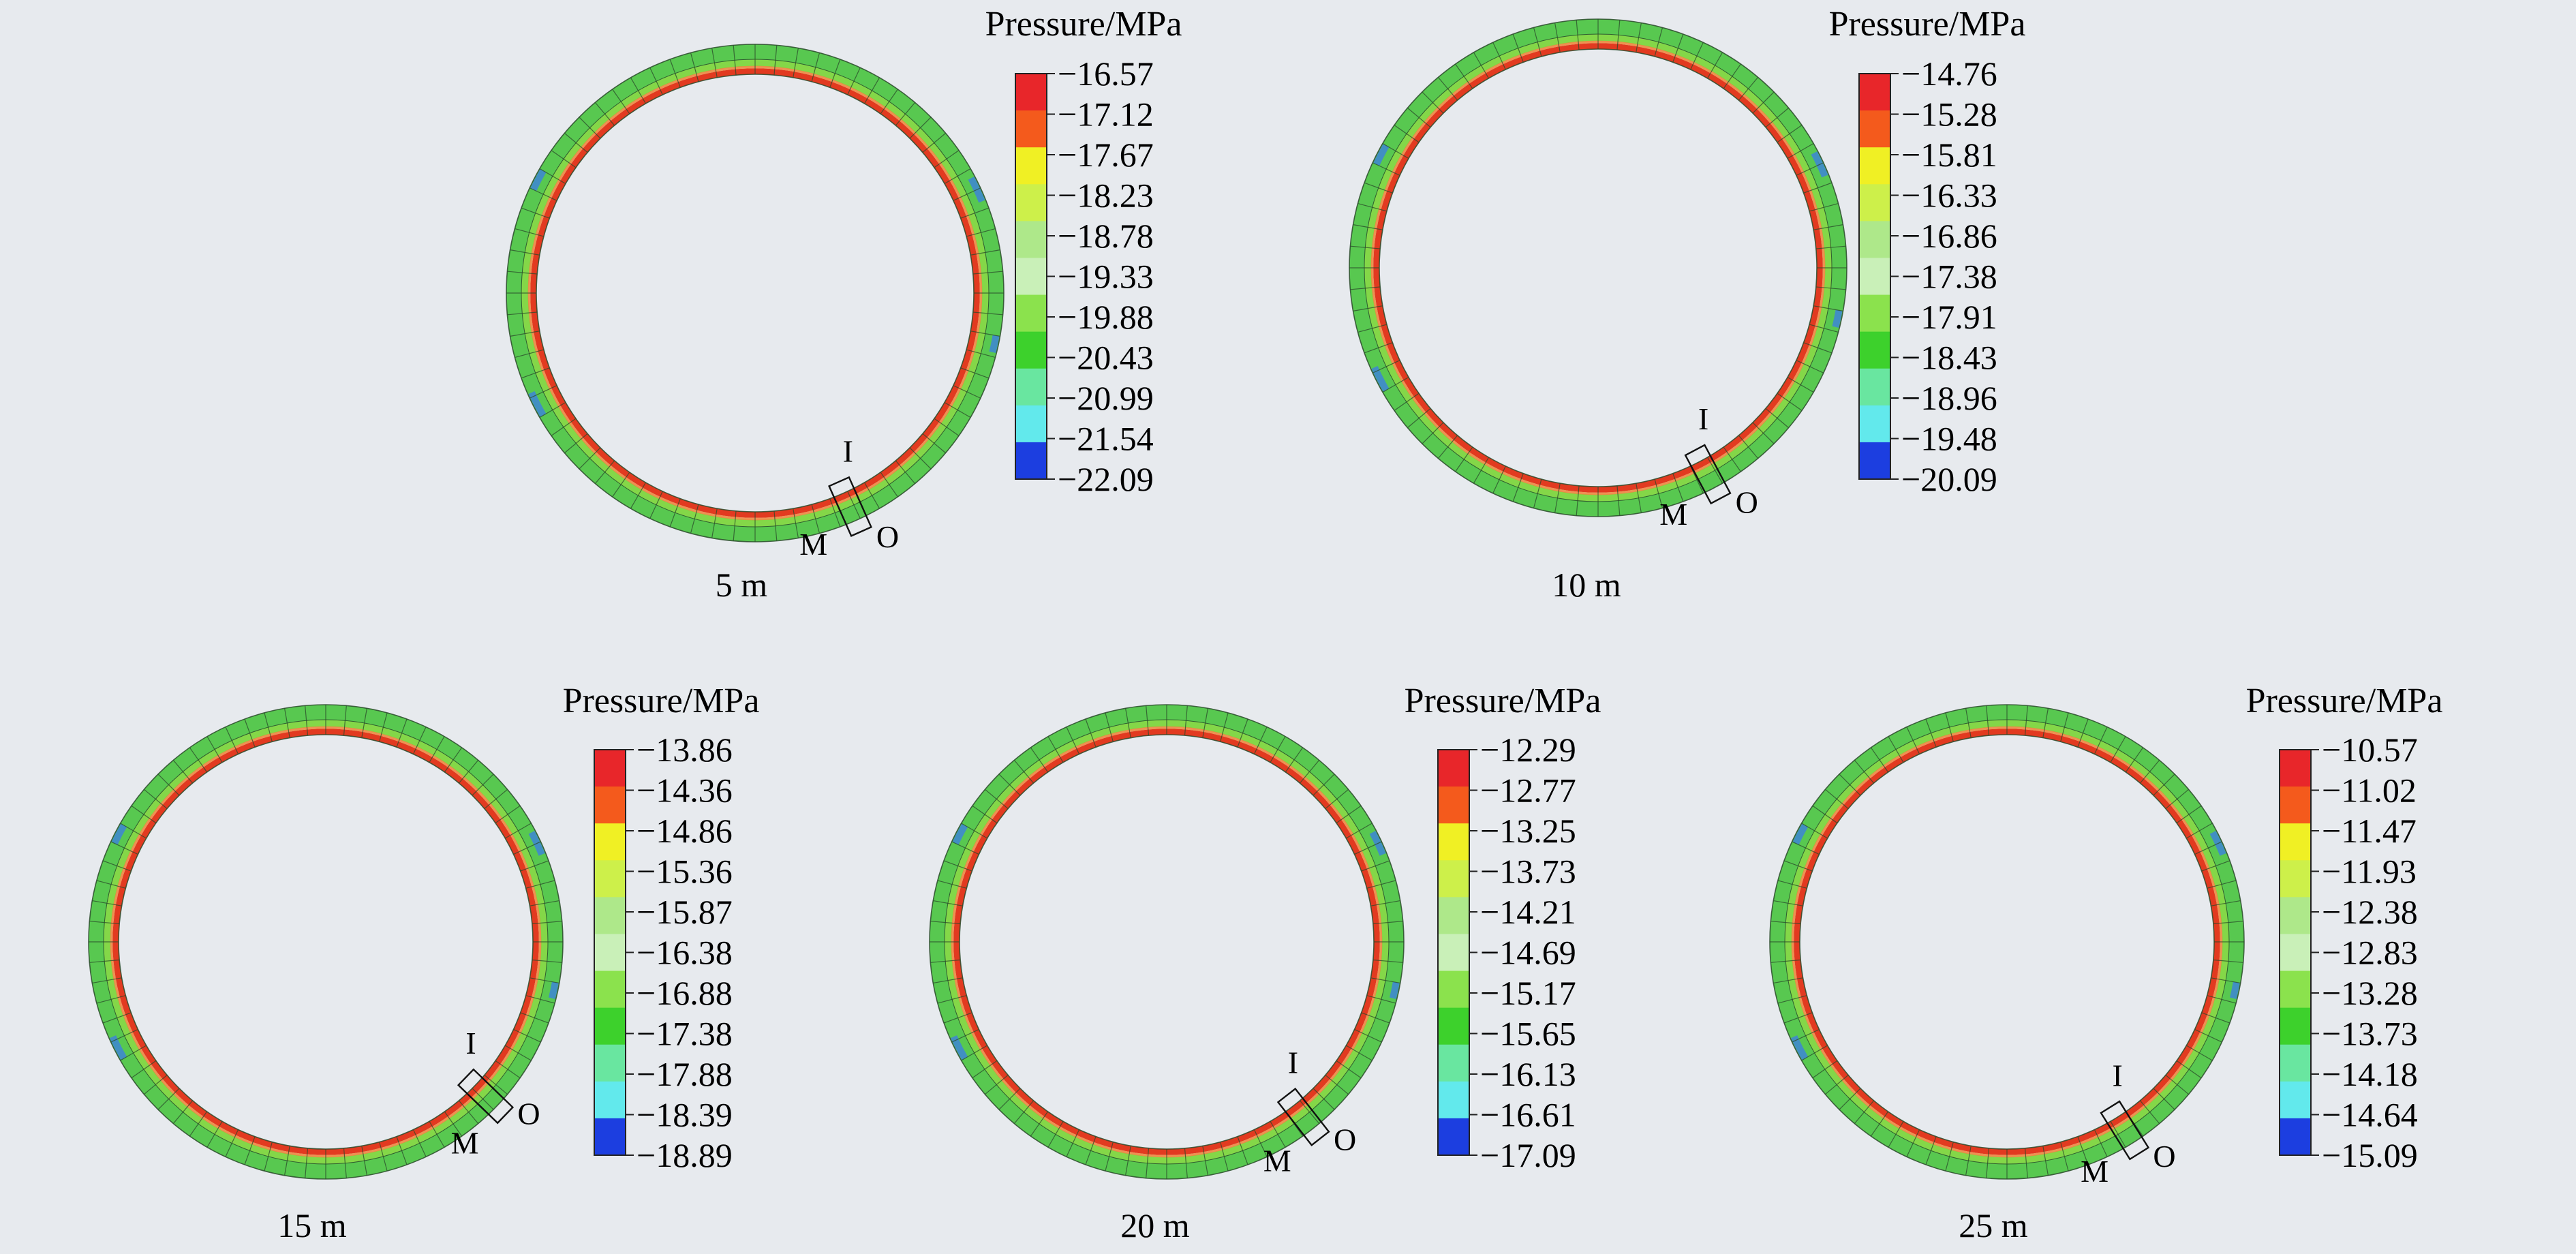  Describe the element at coordinates (1106, 236) in the screenshot. I see `legend-tick-label: −18.78` at that location.